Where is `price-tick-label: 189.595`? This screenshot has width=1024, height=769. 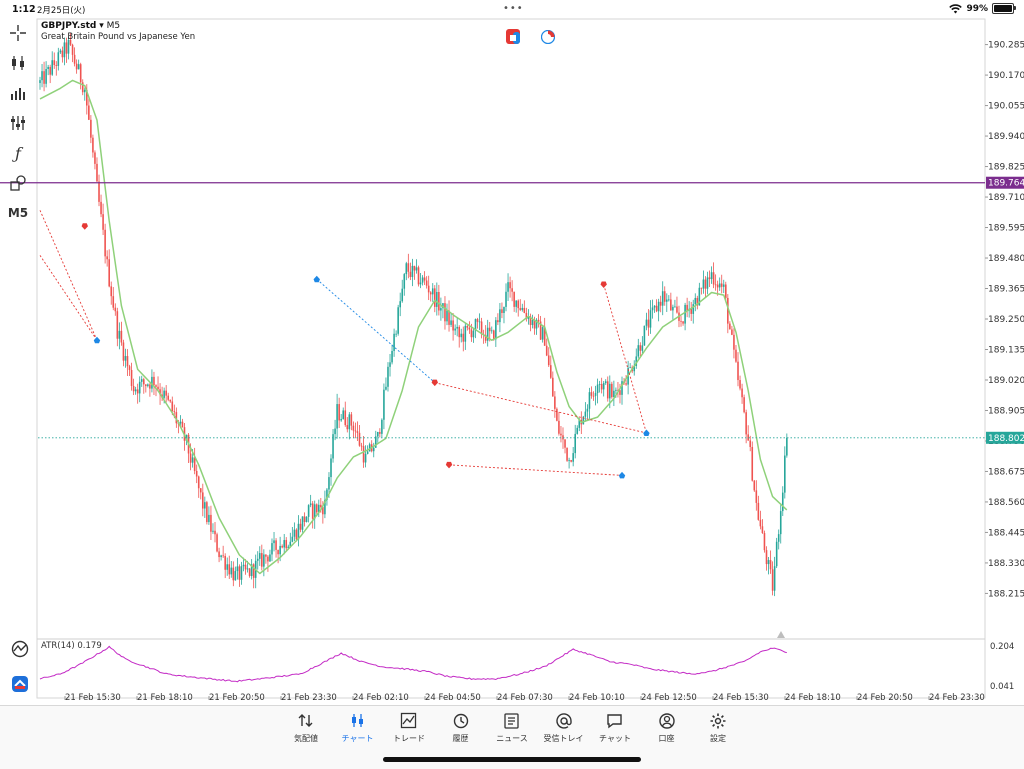 price-tick-label: 189.595 is located at coordinates (1006, 229).